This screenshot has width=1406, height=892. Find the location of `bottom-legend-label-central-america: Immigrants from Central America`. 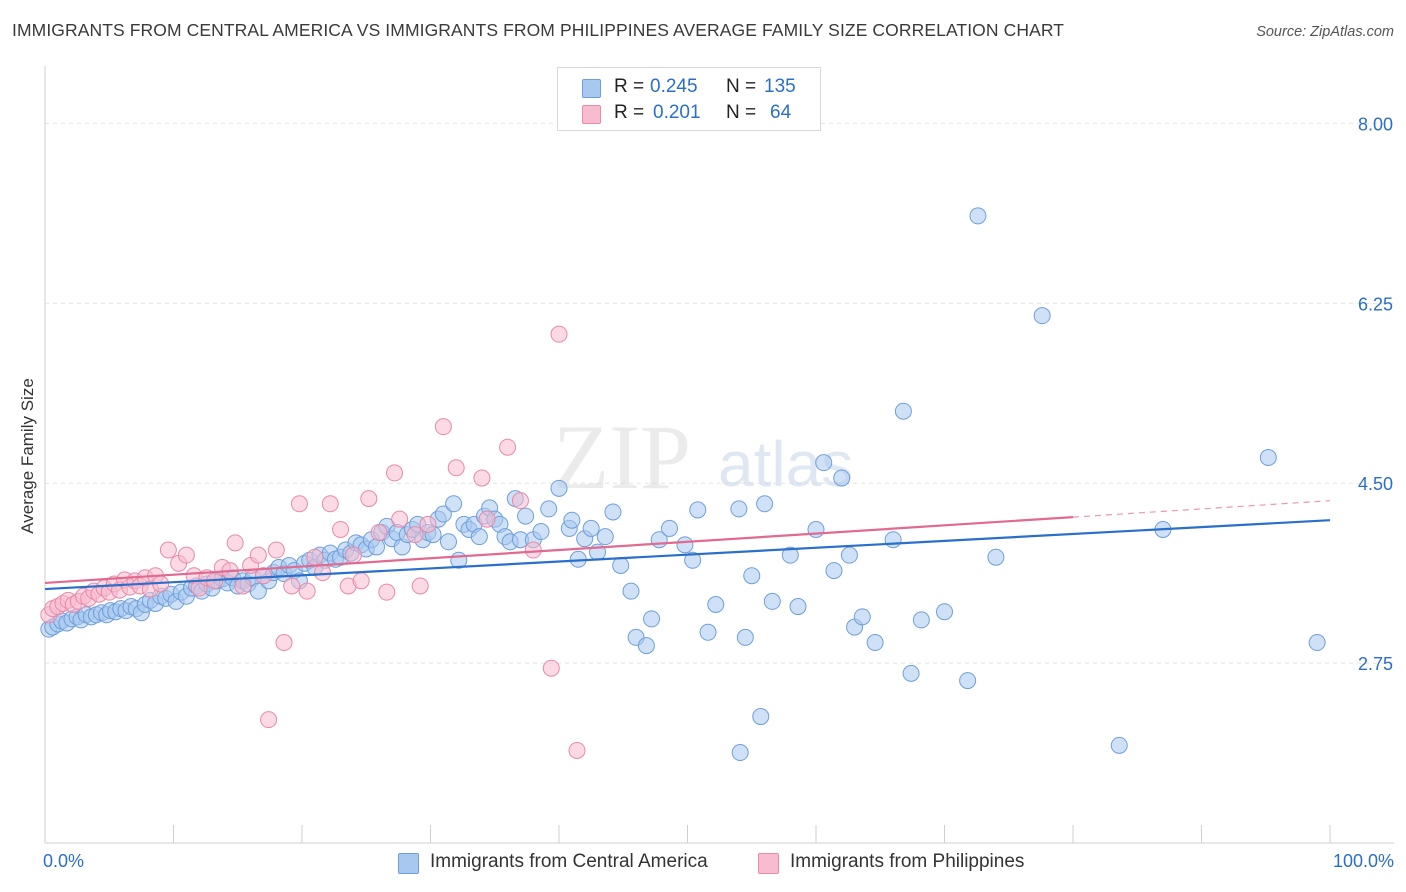

bottom-legend-label-central-america: Immigrants from Central America is located at coordinates (569, 861).